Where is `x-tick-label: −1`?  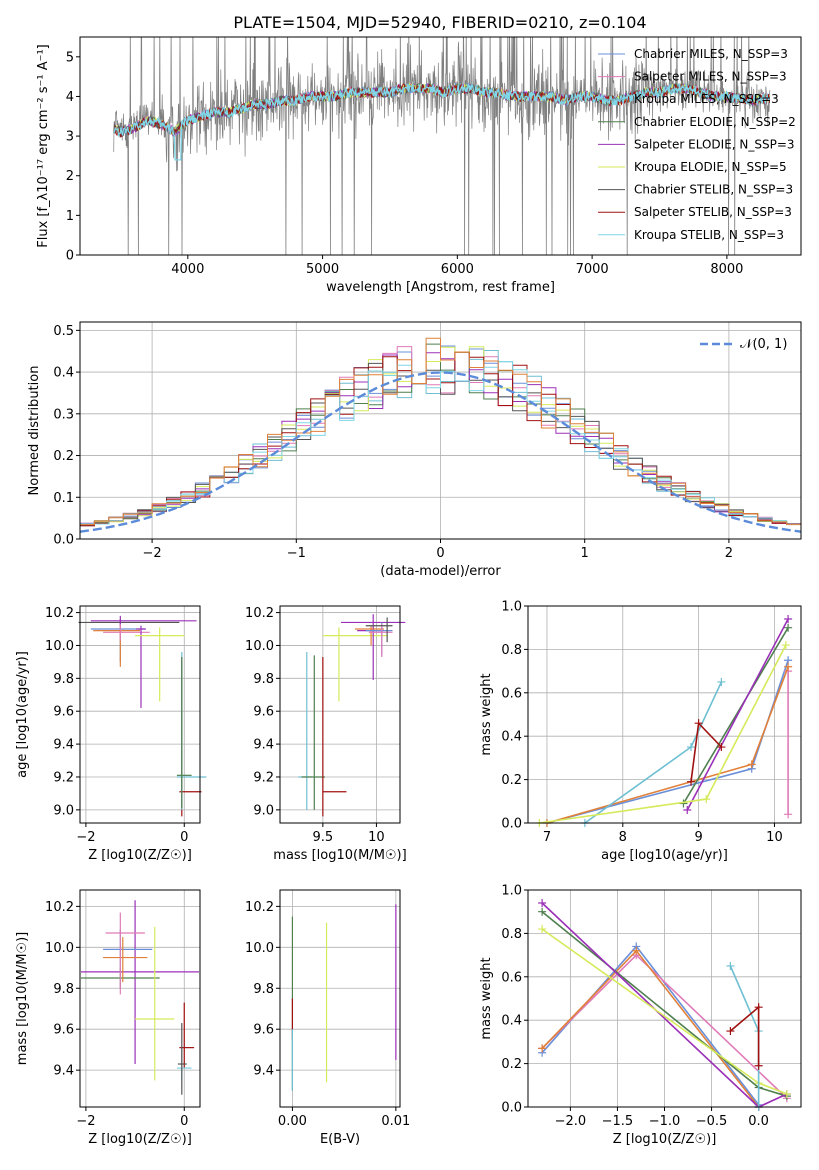
x-tick-label: −1 is located at coordinates (296, 553).